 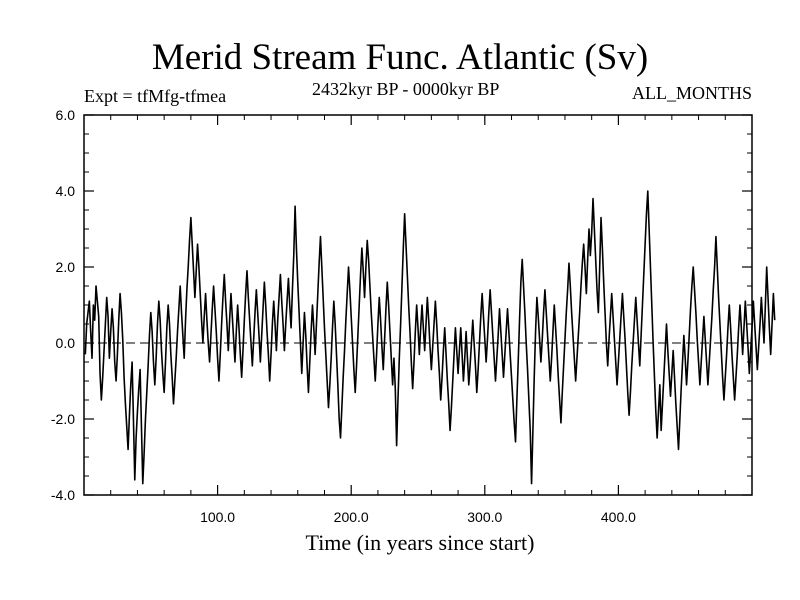 I want to click on y-tick-label: 6.0, so click(x=66, y=115).